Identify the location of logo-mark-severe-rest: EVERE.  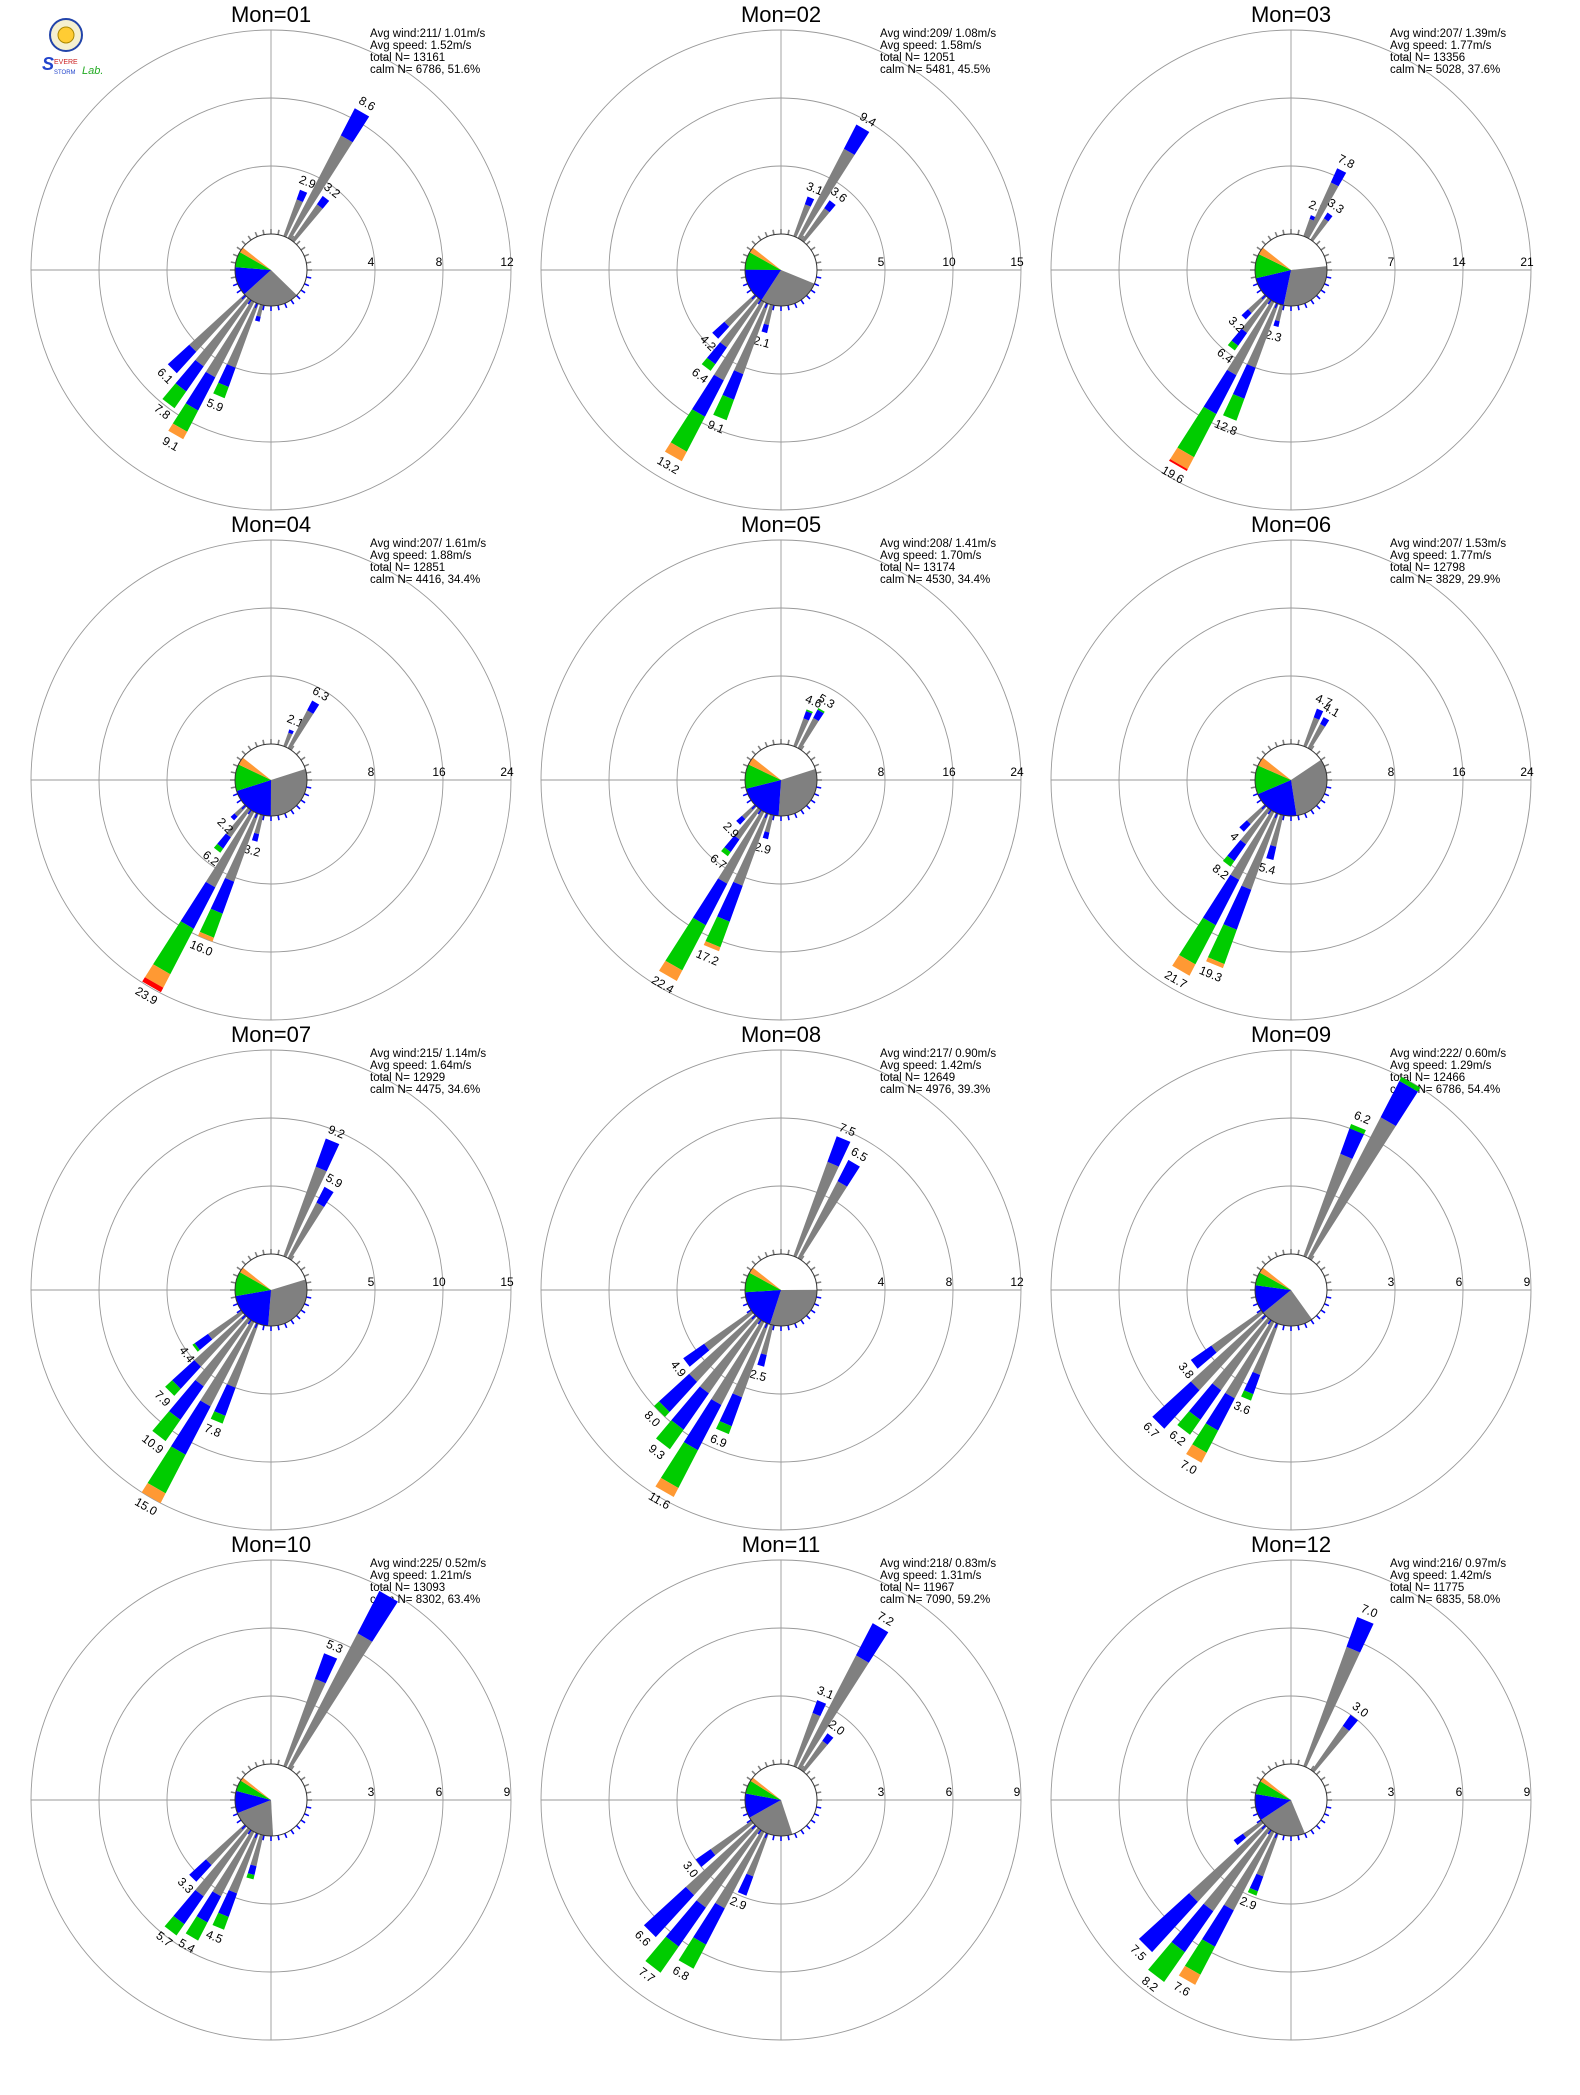
(66, 62).